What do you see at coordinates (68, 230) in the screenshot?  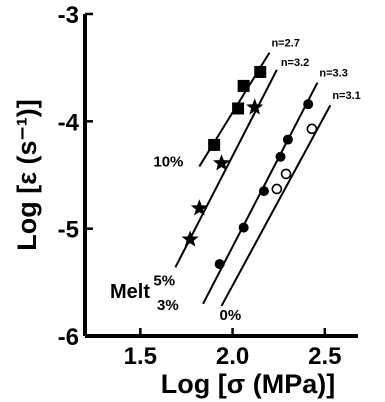 I see `y-tick-label: -5` at bounding box center [68, 230].